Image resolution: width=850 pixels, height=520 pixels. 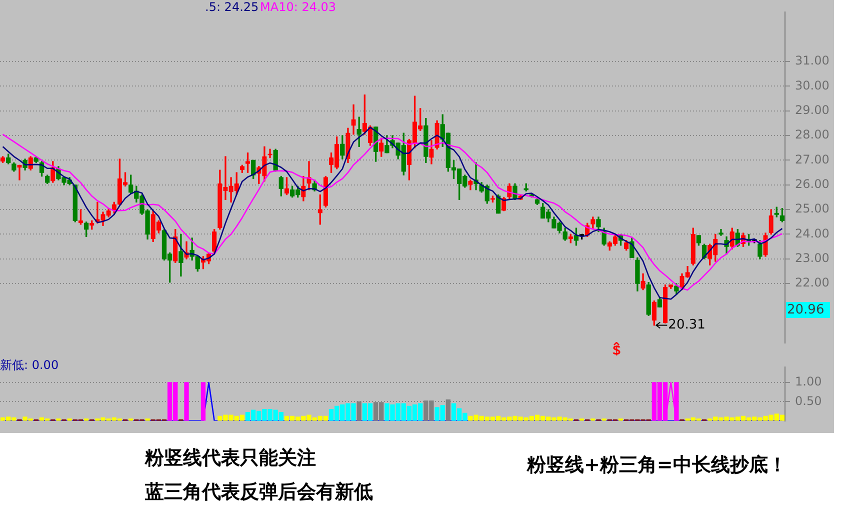 What do you see at coordinates (812, 184) in the screenshot?
I see `y-tick-label: 26.00` at bounding box center [812, 184].